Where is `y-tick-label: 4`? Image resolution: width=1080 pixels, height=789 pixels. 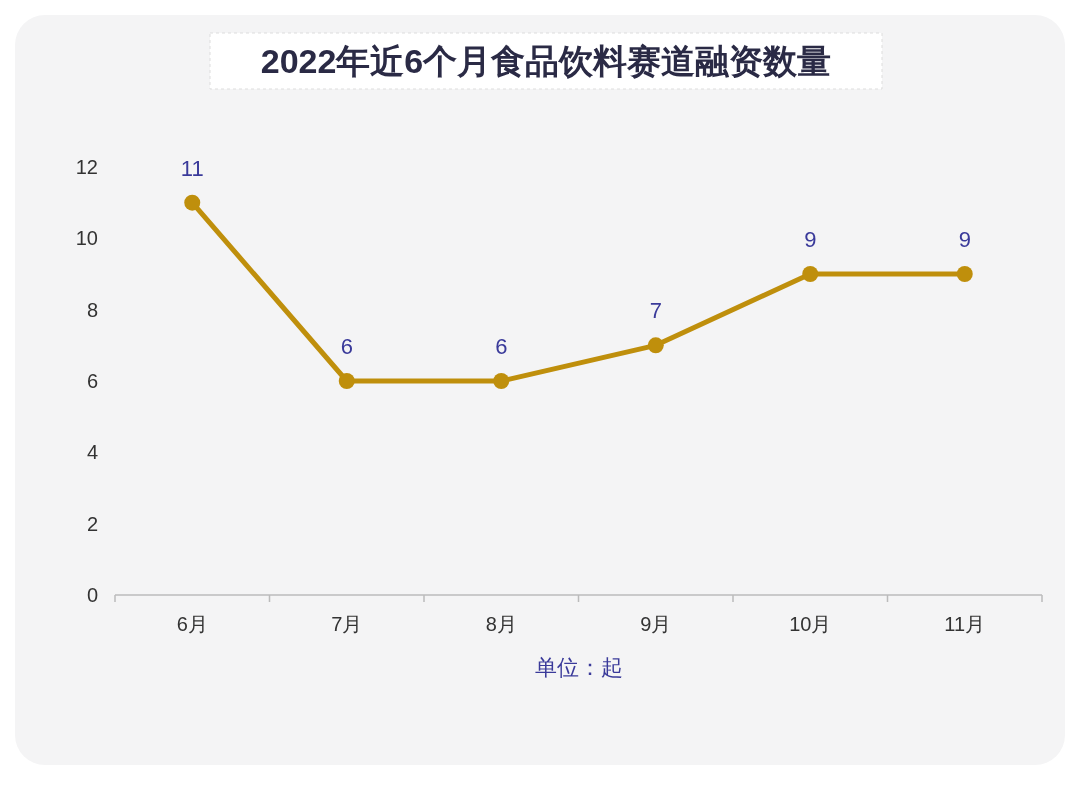
y-tick-label: 4 is located at coordinates (92, 452).